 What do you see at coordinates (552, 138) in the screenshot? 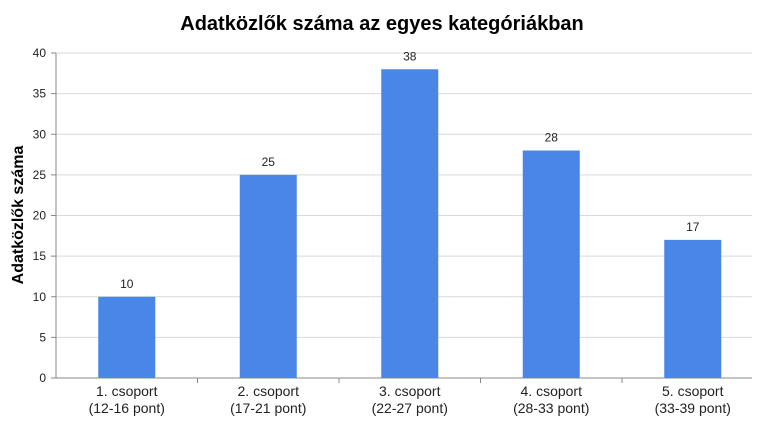
I see `data-label: 28` at bounding box center [552, 138].